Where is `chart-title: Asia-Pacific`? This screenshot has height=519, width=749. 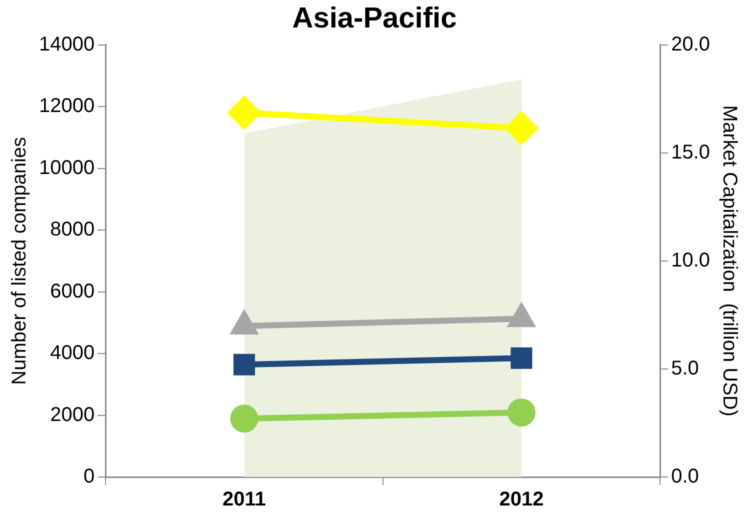
chart-title: Asia-Pacific is located at coordinates (374, 18).